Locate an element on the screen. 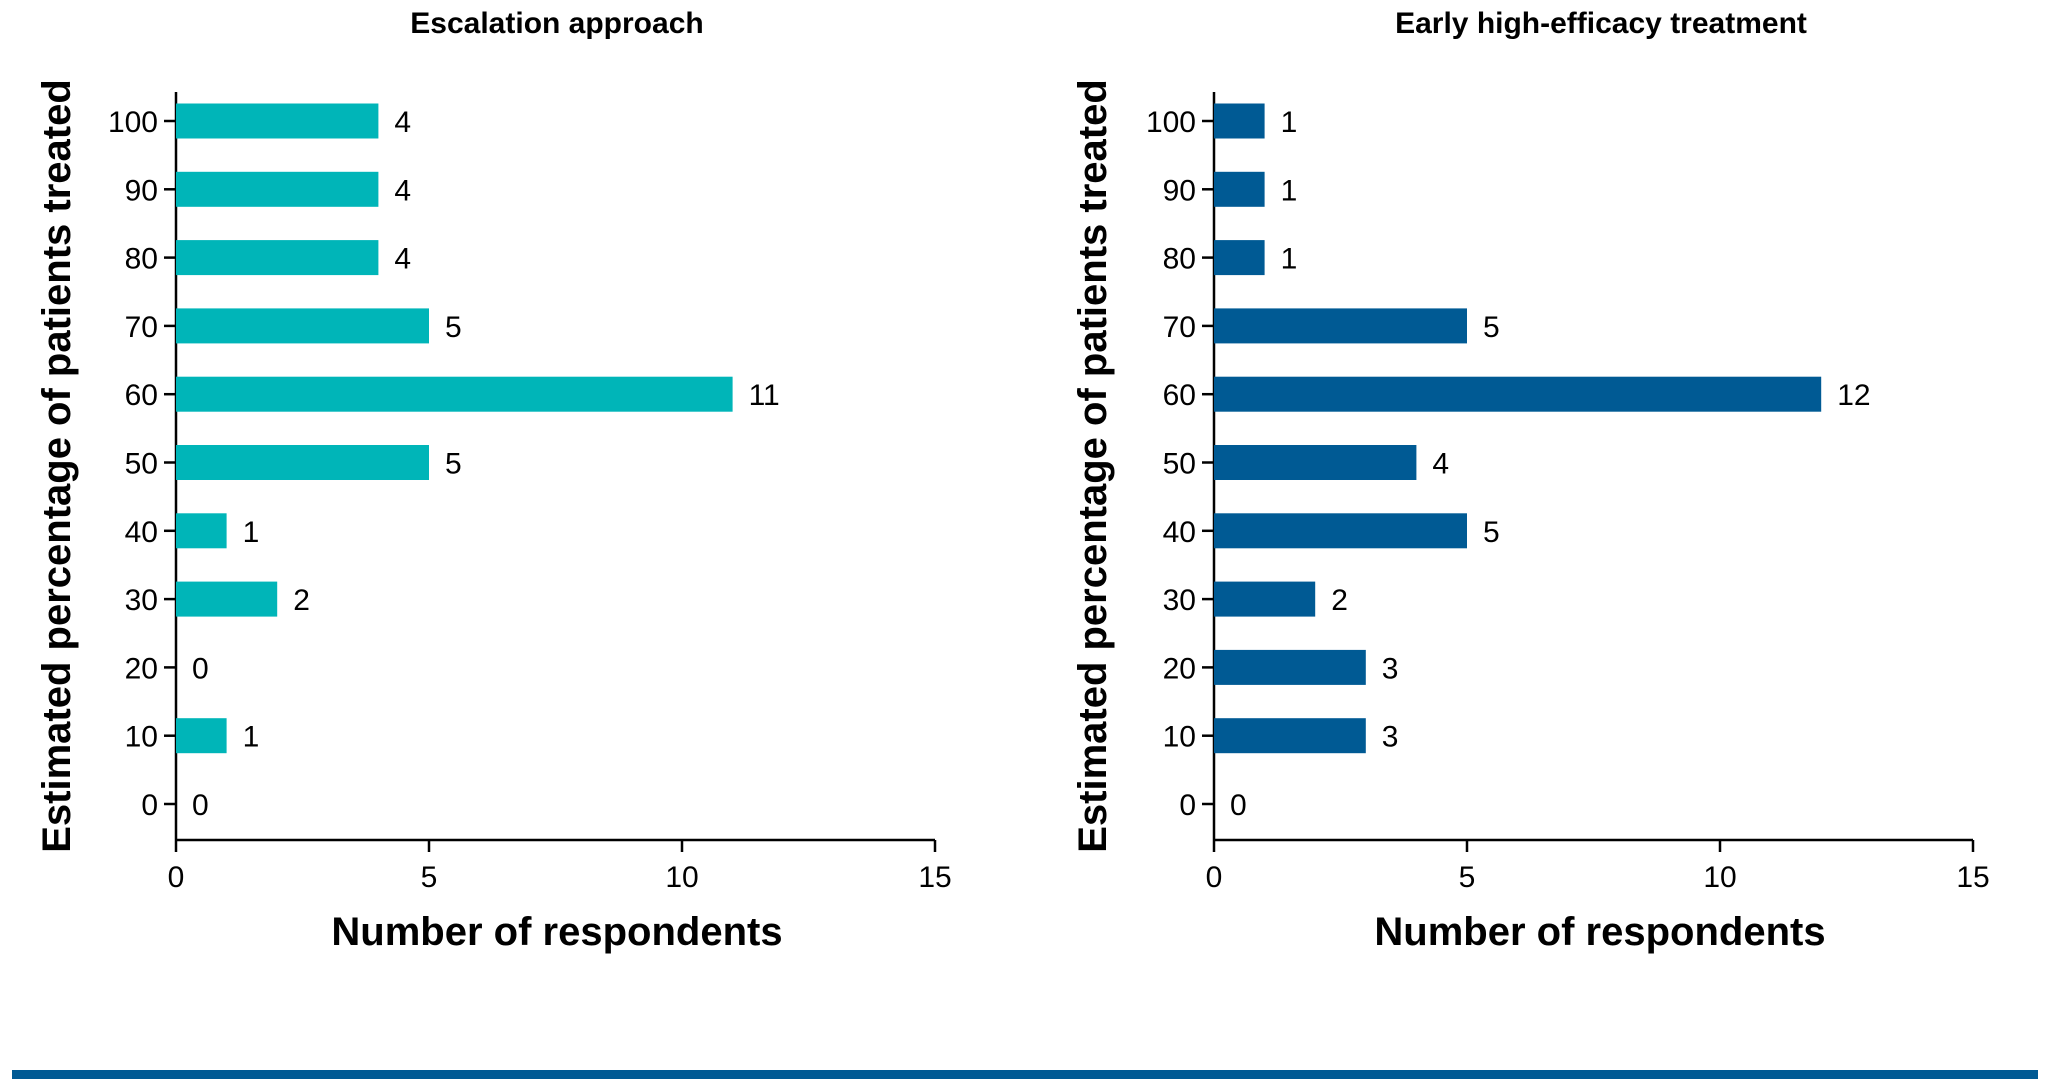  footer-rule is located at coordinates (1025, 1074).